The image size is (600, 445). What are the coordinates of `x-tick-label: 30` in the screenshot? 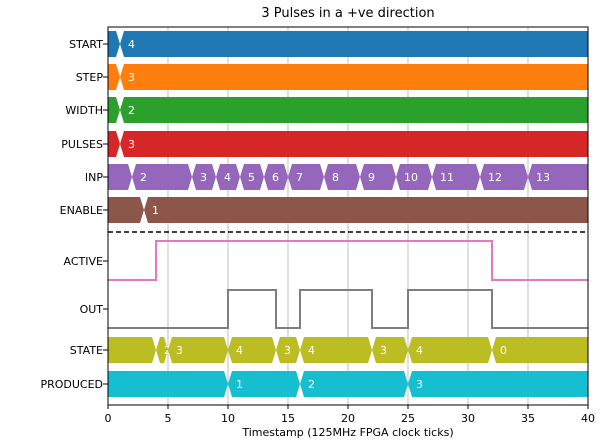 It's located at (468, 418).